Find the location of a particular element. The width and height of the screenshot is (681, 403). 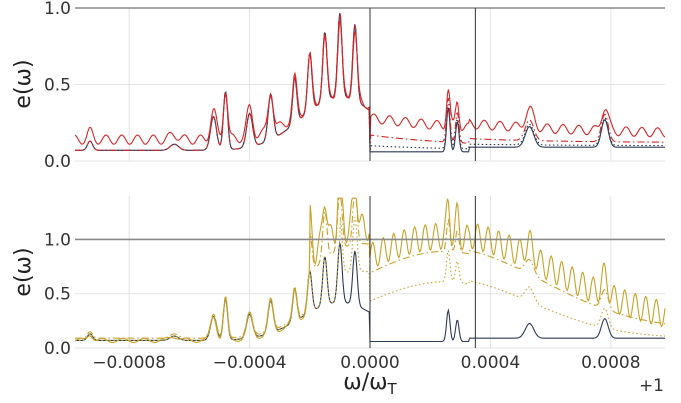

bot-y-tick-label: 0.5 is located at coordinates (57, 295).